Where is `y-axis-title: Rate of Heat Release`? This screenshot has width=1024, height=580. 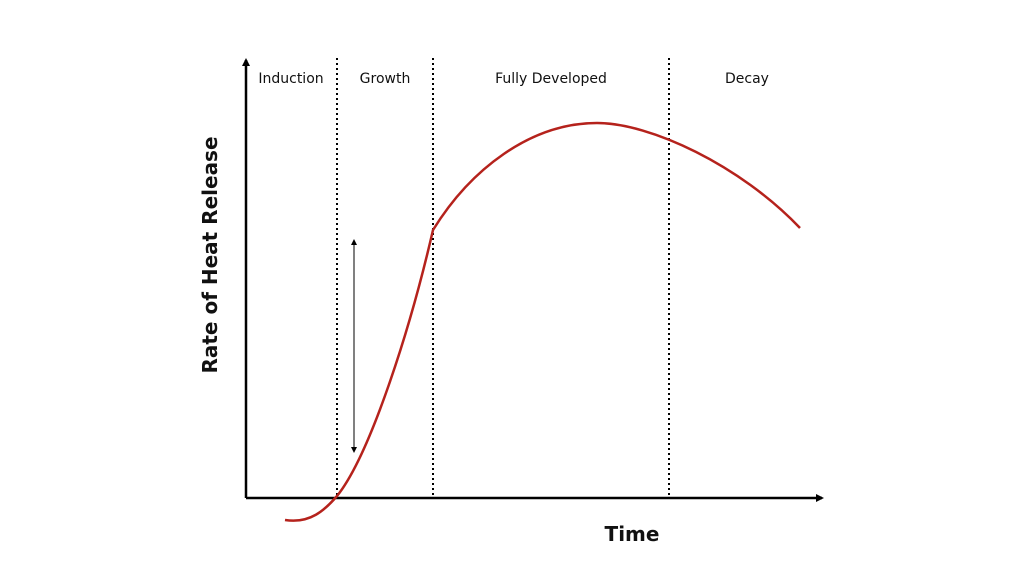 y-axis-title: Rate of Heat Release is located at coordinates (210, 254).